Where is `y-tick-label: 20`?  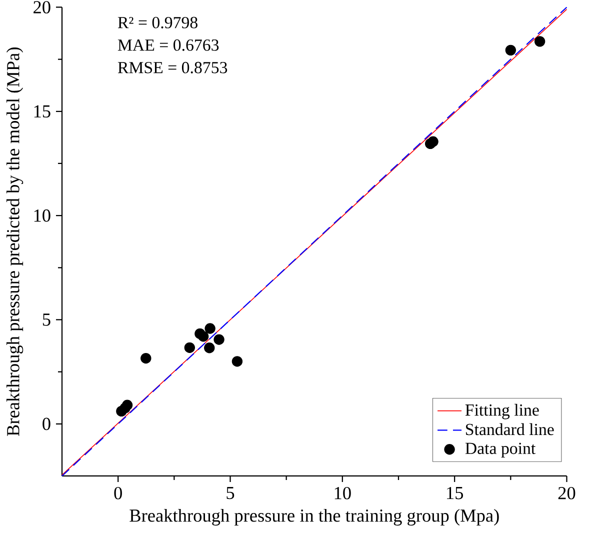
y-tick-label: 20 is located at coordinates (42, 7).